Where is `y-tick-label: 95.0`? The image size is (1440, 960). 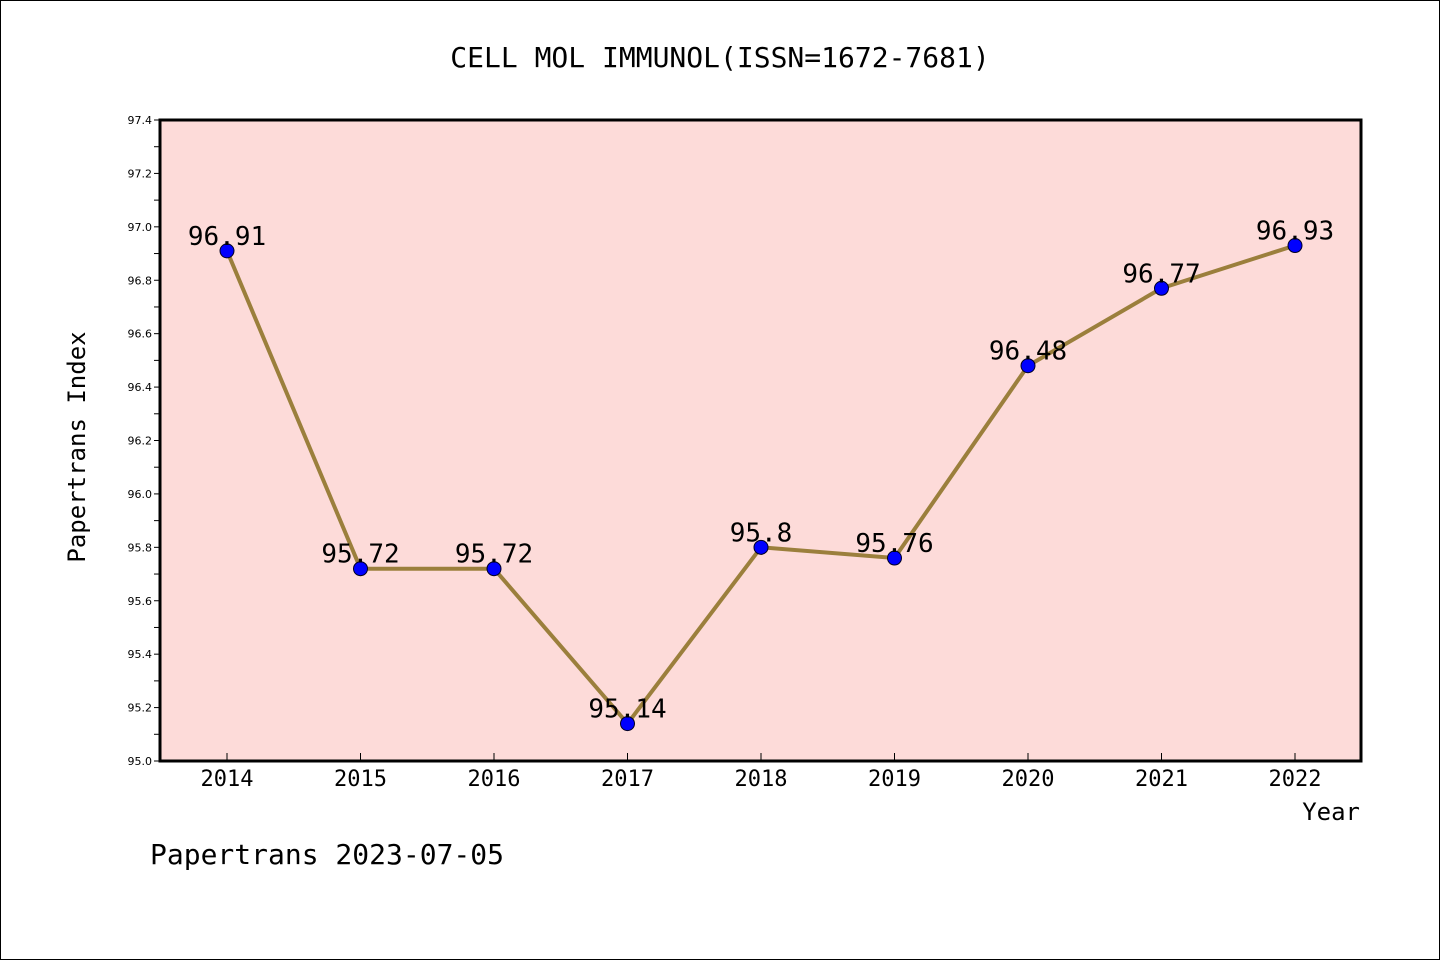
y-tick-label: 95.0 is located at coordinates (140, 761).